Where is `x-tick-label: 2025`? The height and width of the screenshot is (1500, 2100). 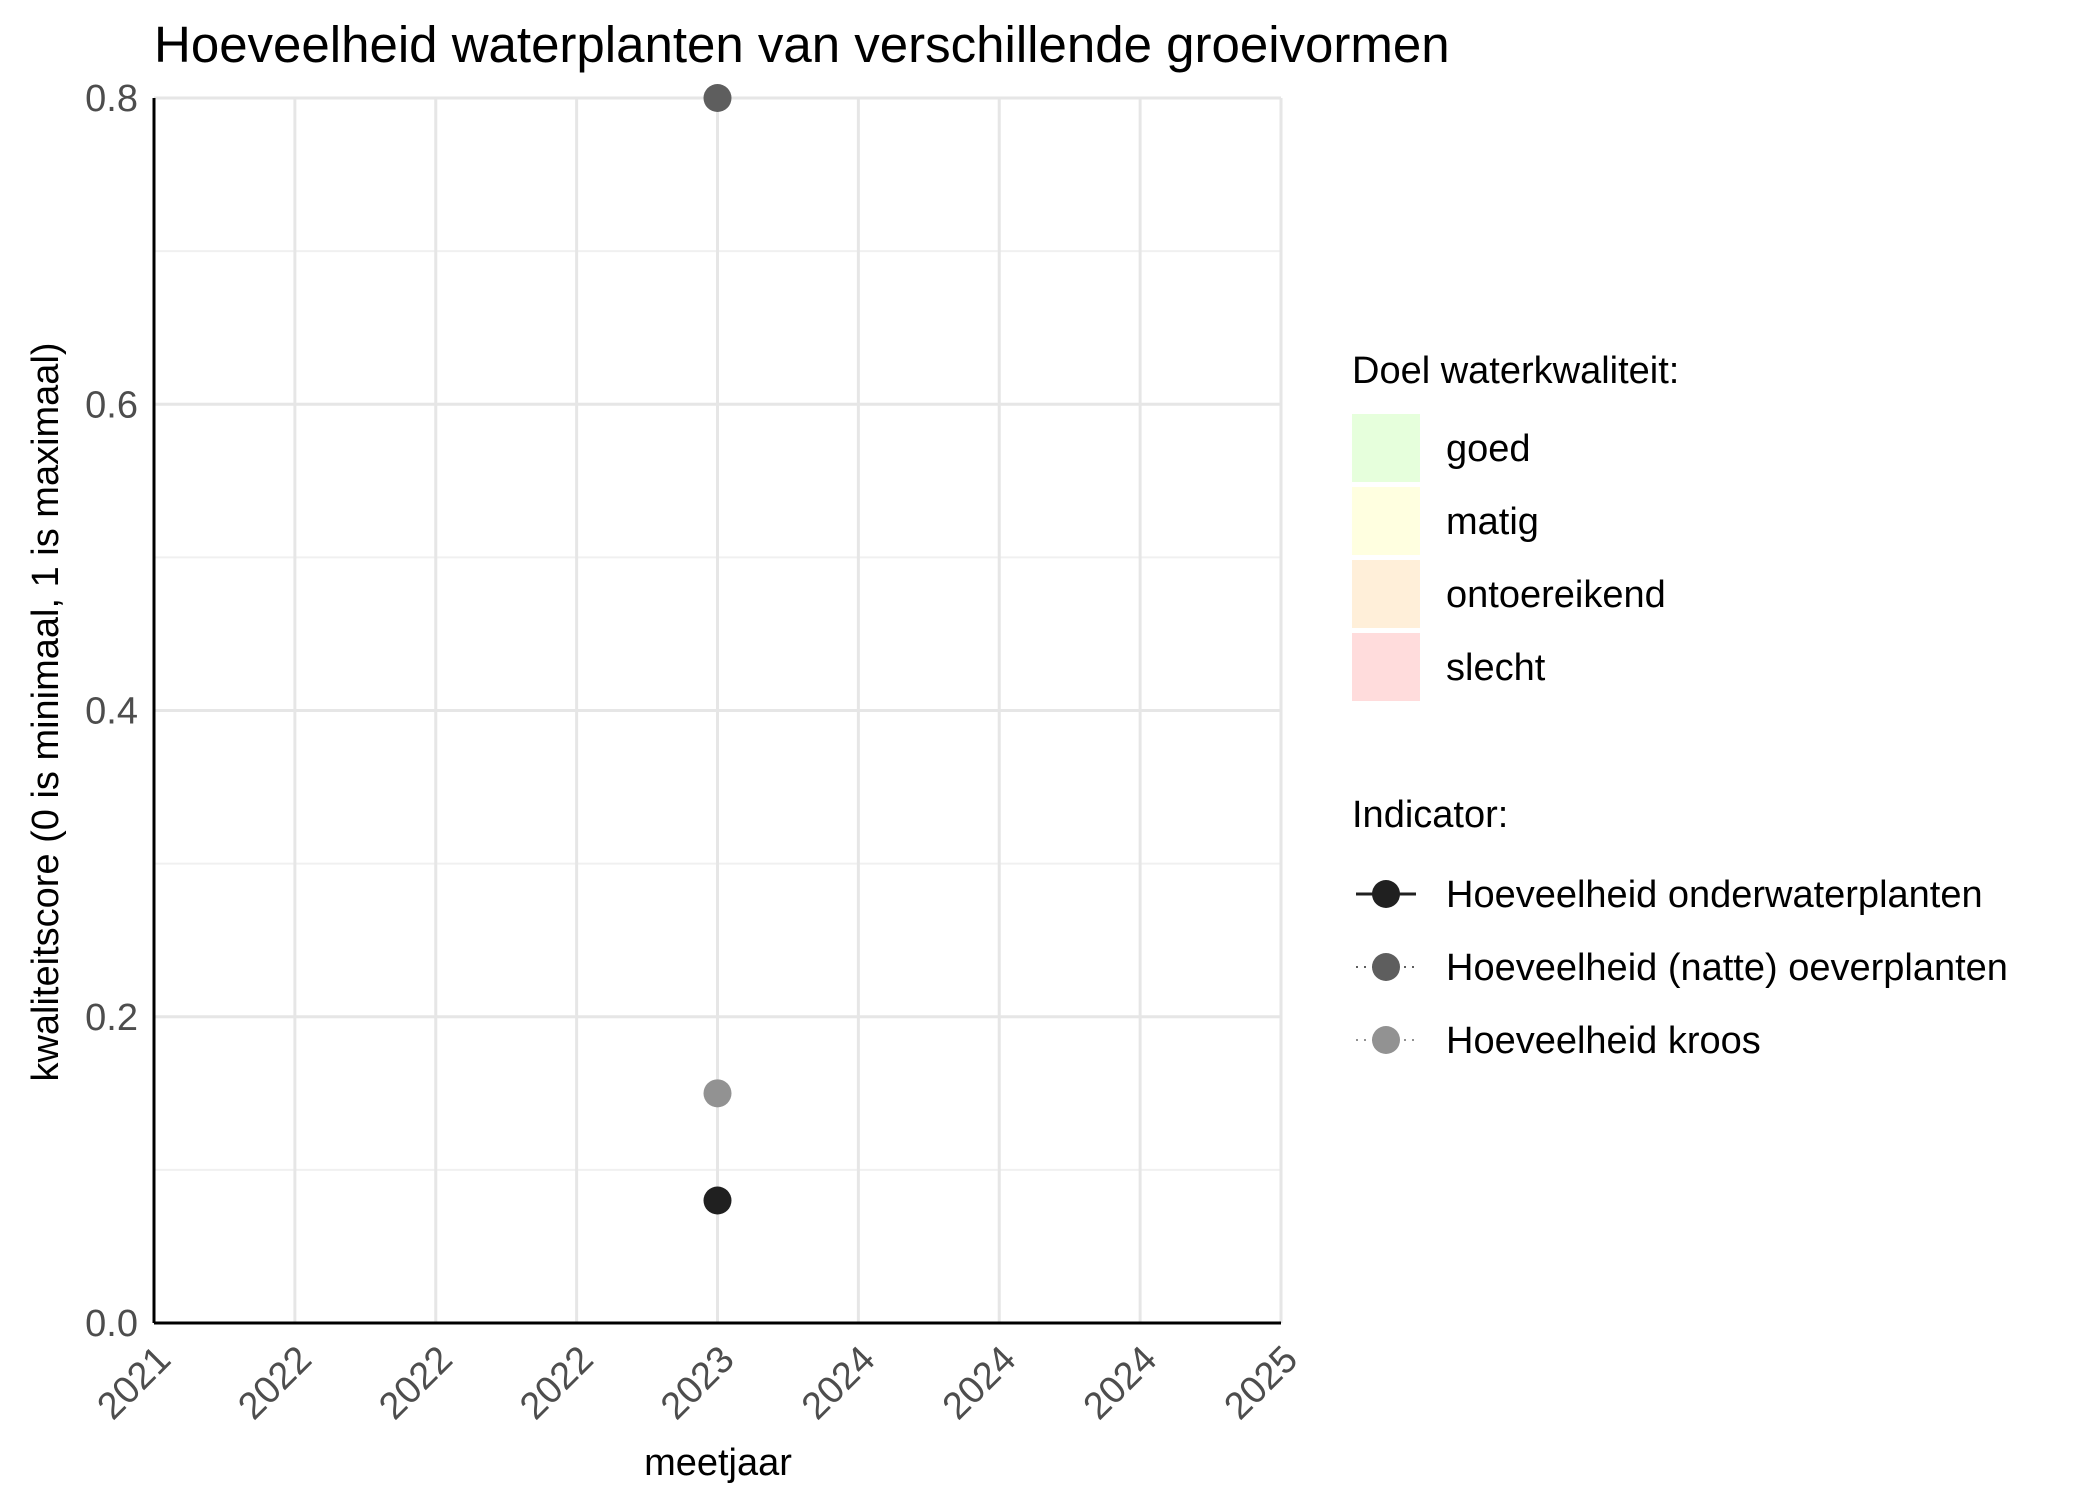 x-tick-label: 2025 is located at coordinates (1261, 1382).